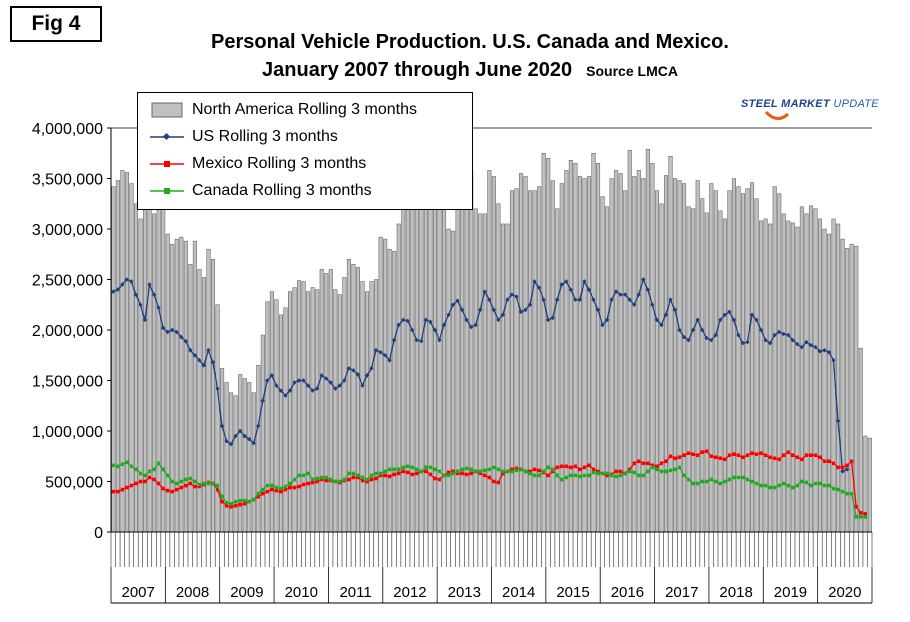 The width and height of the screenshot is (910, 622). I want to click on source-label: Source LMCA, so click(632, 71).